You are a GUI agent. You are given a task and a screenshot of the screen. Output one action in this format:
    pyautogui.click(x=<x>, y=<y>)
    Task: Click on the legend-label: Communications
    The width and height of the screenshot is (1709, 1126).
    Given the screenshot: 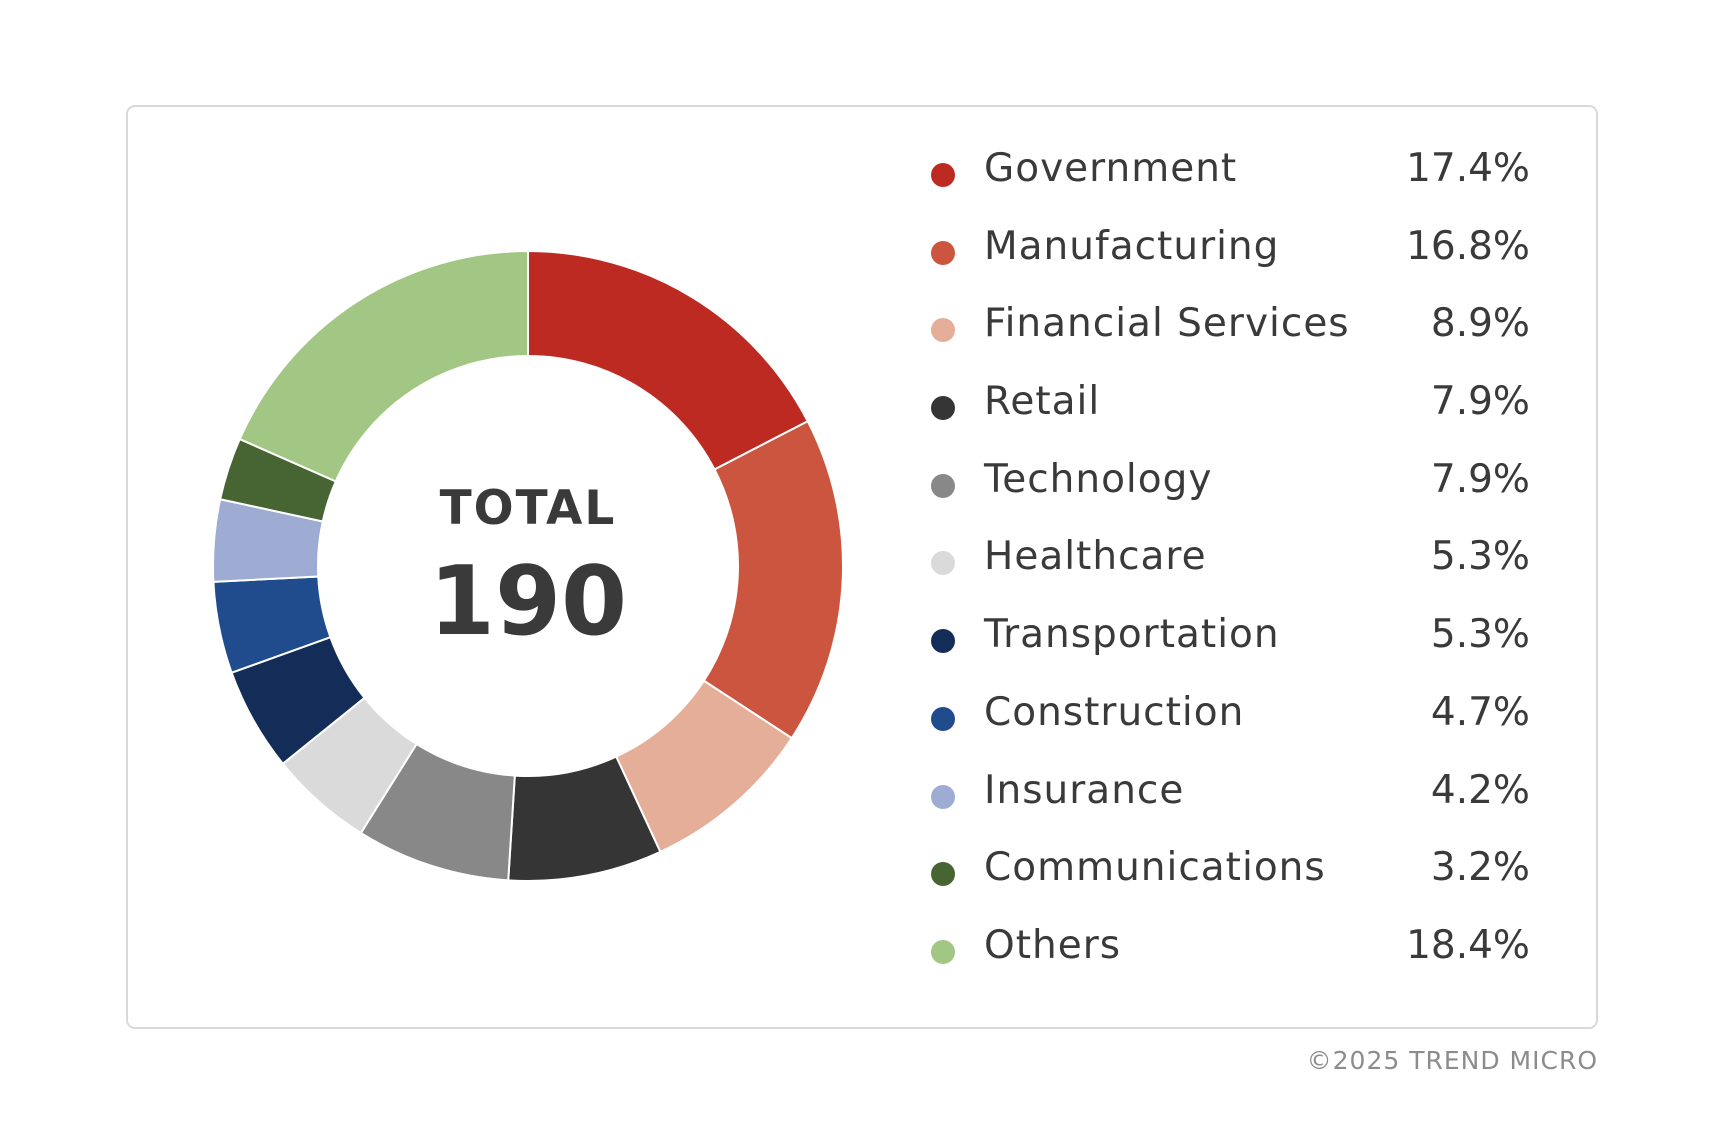 What is the action you would take?
    pyautogui.click(x=1155, y=868)
    